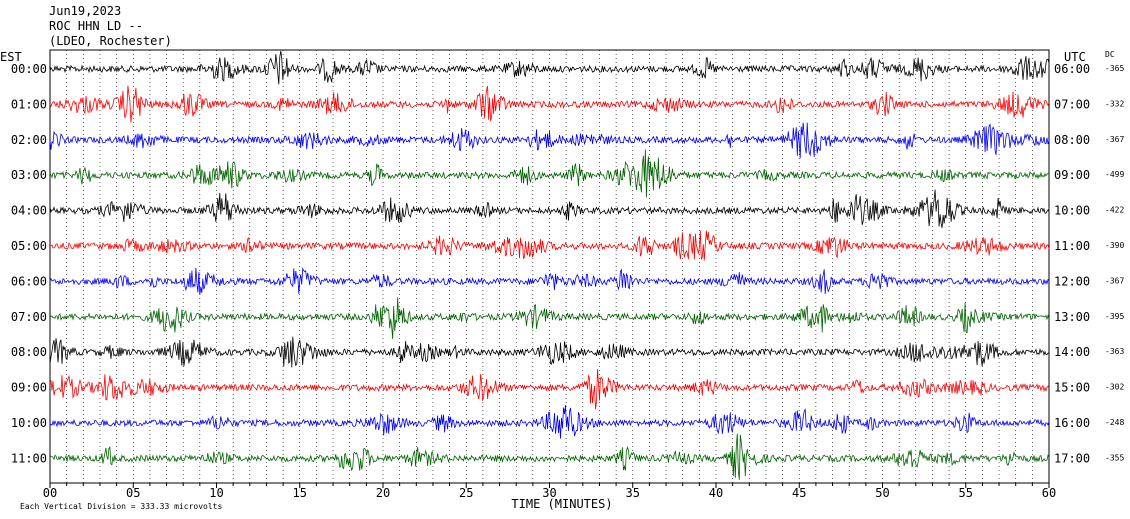  What do you see at coordinates (633, 493) in the screenshot?
I see `x-tick-label: 35` at bounding box center [633, 493].